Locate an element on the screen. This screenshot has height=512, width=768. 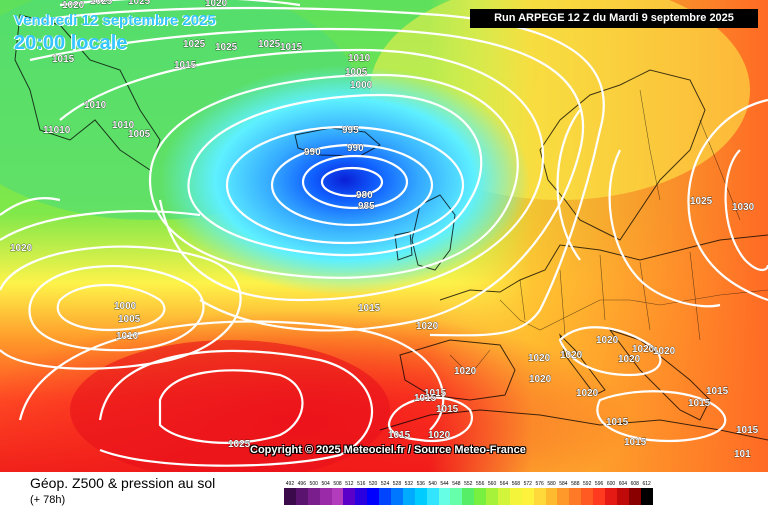
pressure-label: 1005 is located at coordinates (129, 319).